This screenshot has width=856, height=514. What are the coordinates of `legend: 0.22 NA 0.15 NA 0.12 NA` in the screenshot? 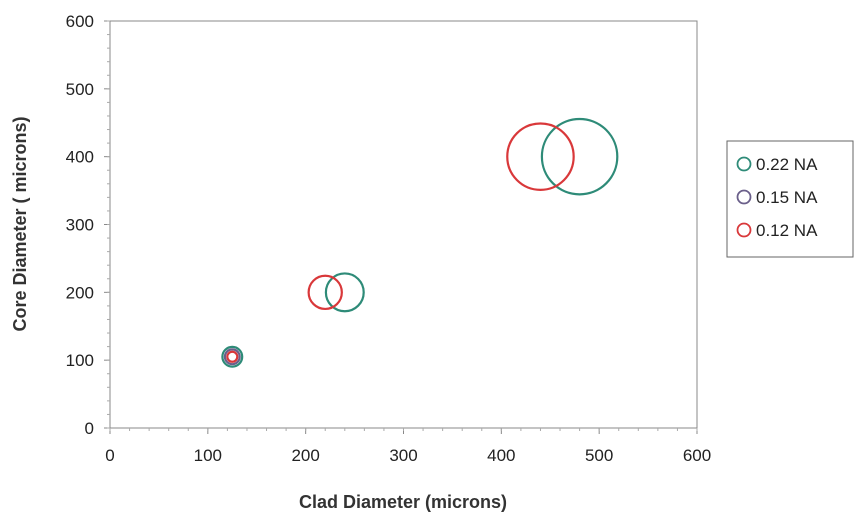 It's located at (790, 199).